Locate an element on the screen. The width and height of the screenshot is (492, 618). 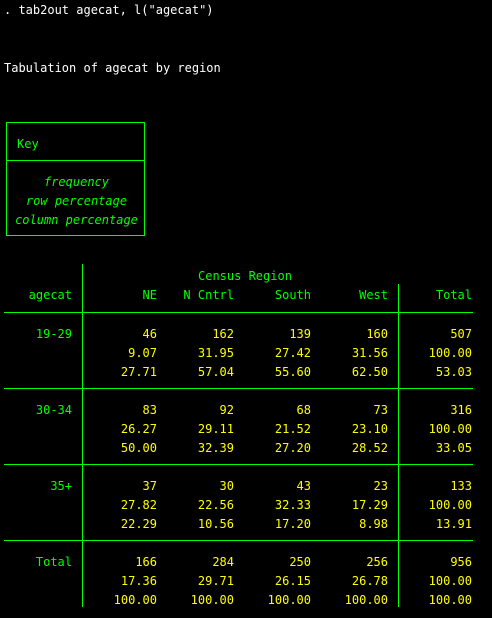
table-cell: 33.05 is located at coordinates (453, 448).